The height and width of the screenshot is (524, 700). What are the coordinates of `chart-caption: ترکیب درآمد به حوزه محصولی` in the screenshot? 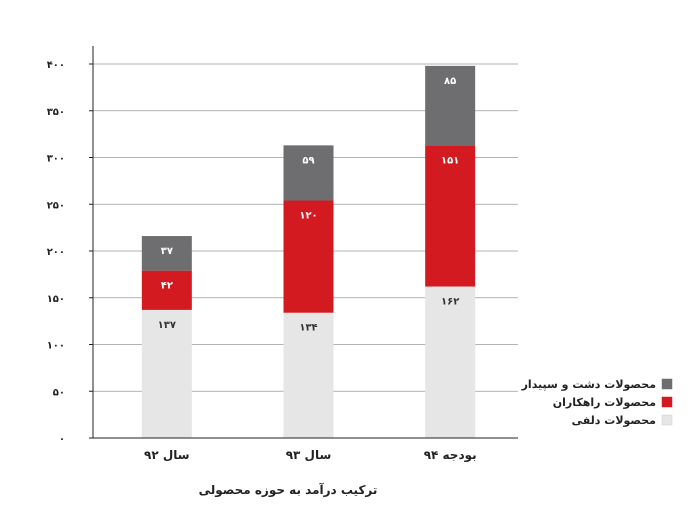 It's located at (288, 490).